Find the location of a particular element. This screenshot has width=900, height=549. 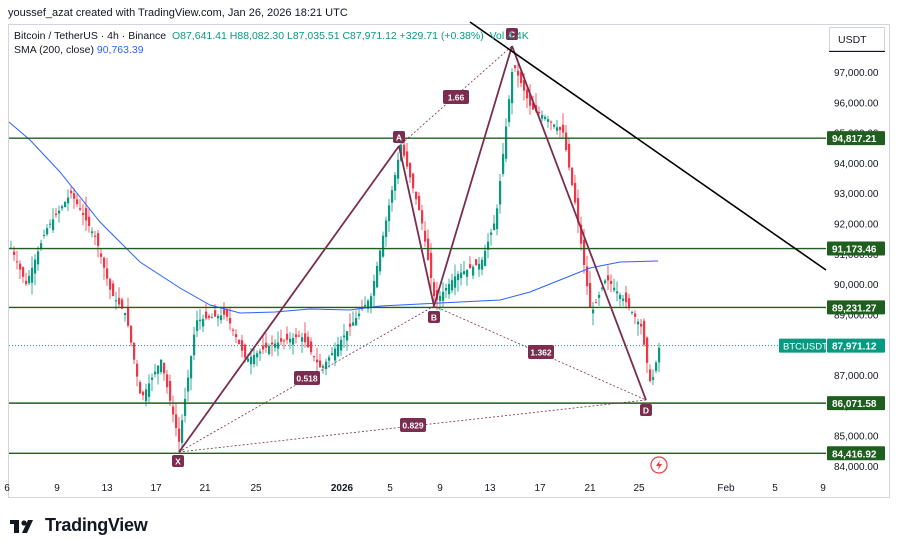

price-tick: 90,000.00 is located at coordinates (856, 285).